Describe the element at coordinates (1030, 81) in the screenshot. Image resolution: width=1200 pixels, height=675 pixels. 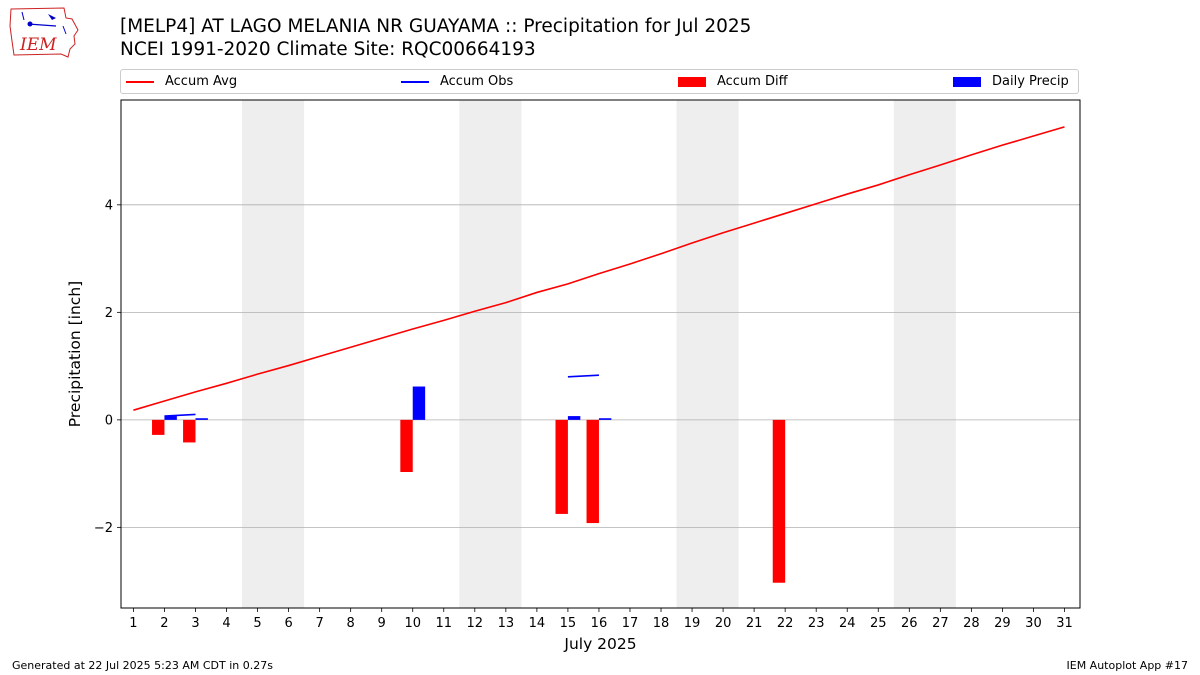
I see `legend-label-daily-precip: Daily Precip` at that location.